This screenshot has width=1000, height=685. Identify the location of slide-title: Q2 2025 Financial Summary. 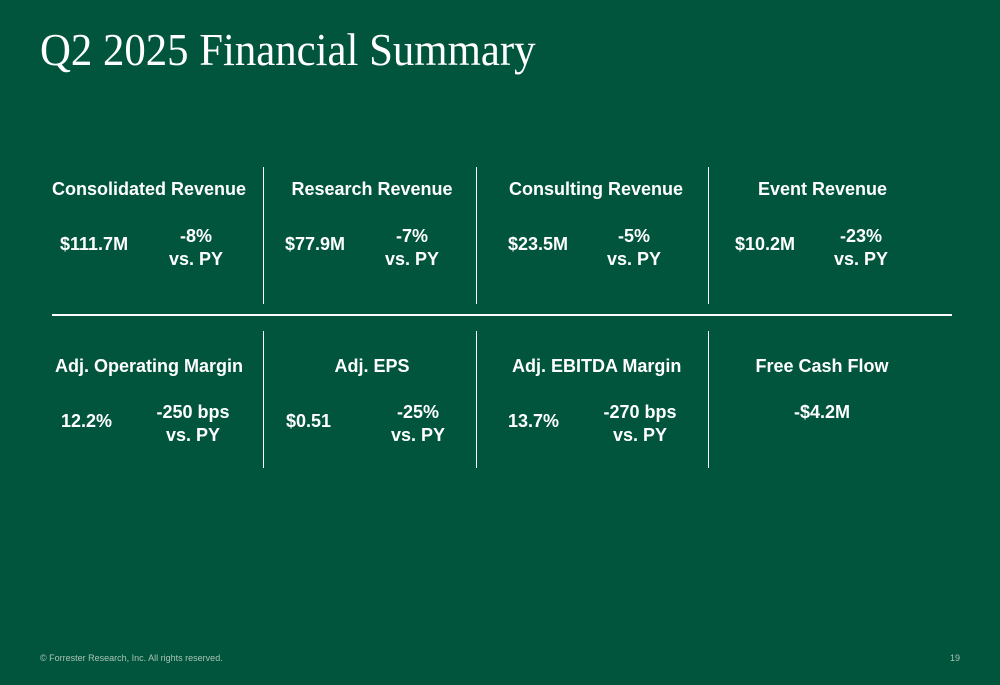
(288, 49).